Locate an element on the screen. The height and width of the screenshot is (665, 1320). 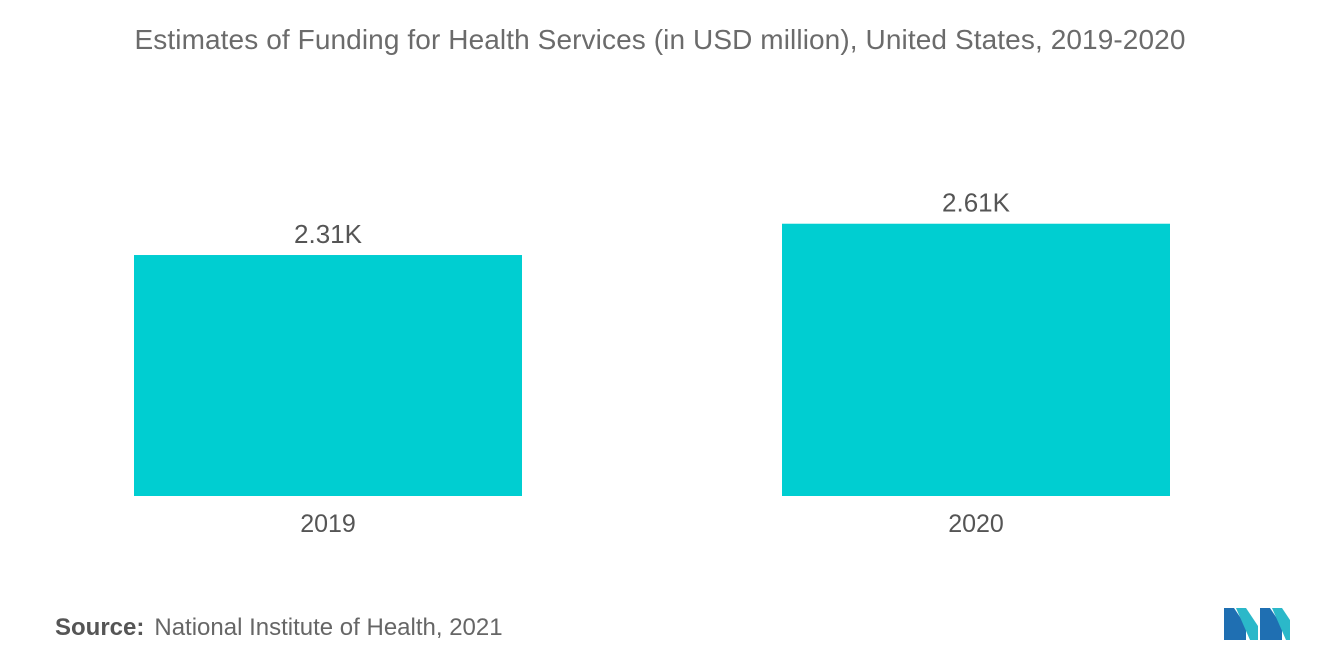
data-label-2020: 2.61K is located at coordinates (976, 203).